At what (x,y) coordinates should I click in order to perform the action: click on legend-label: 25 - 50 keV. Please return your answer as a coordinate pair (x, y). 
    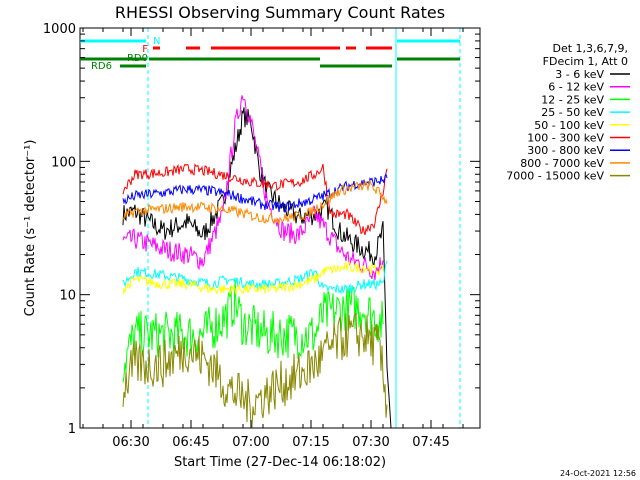
    Looking at the image, I should click on (572, 112).